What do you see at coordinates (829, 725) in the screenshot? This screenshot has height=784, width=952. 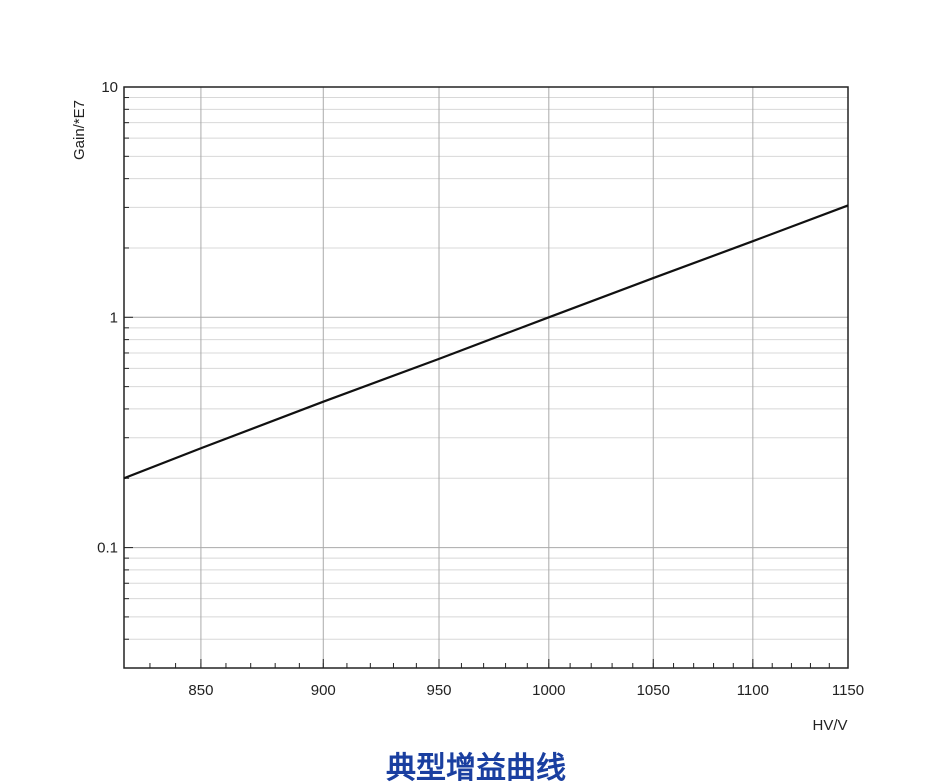 I see `x-axis-label: HV/V` at bounding box center [829, 725].